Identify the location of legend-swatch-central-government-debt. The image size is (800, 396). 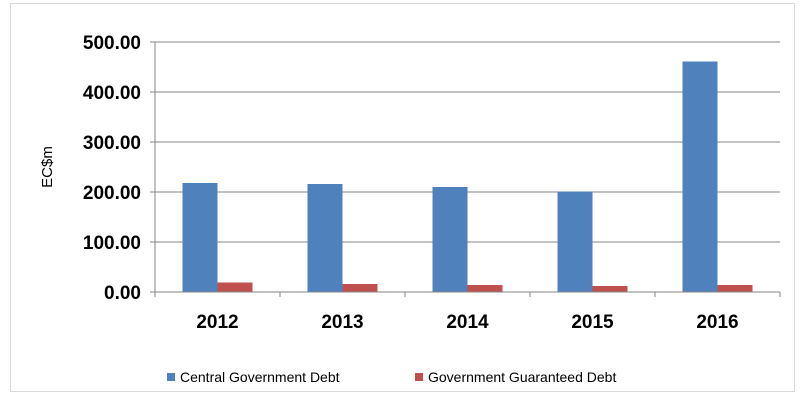
(171, 377).